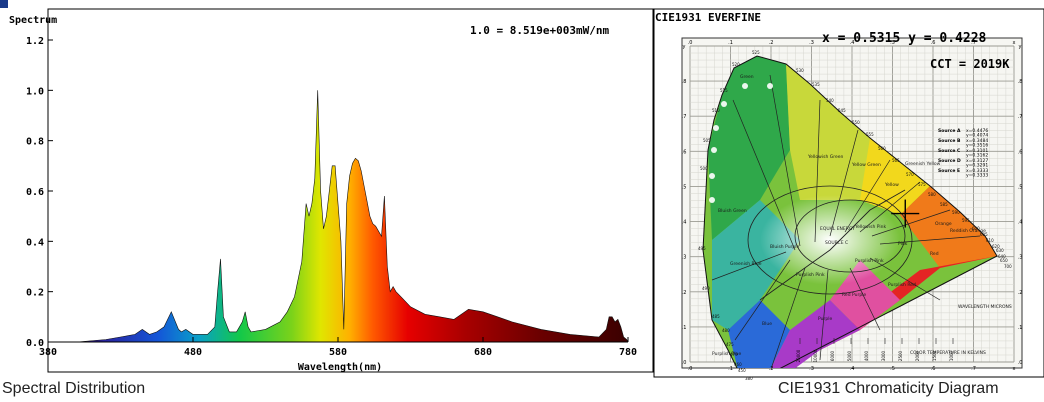  I want to click on source-name: Source A, so click(949, 131).